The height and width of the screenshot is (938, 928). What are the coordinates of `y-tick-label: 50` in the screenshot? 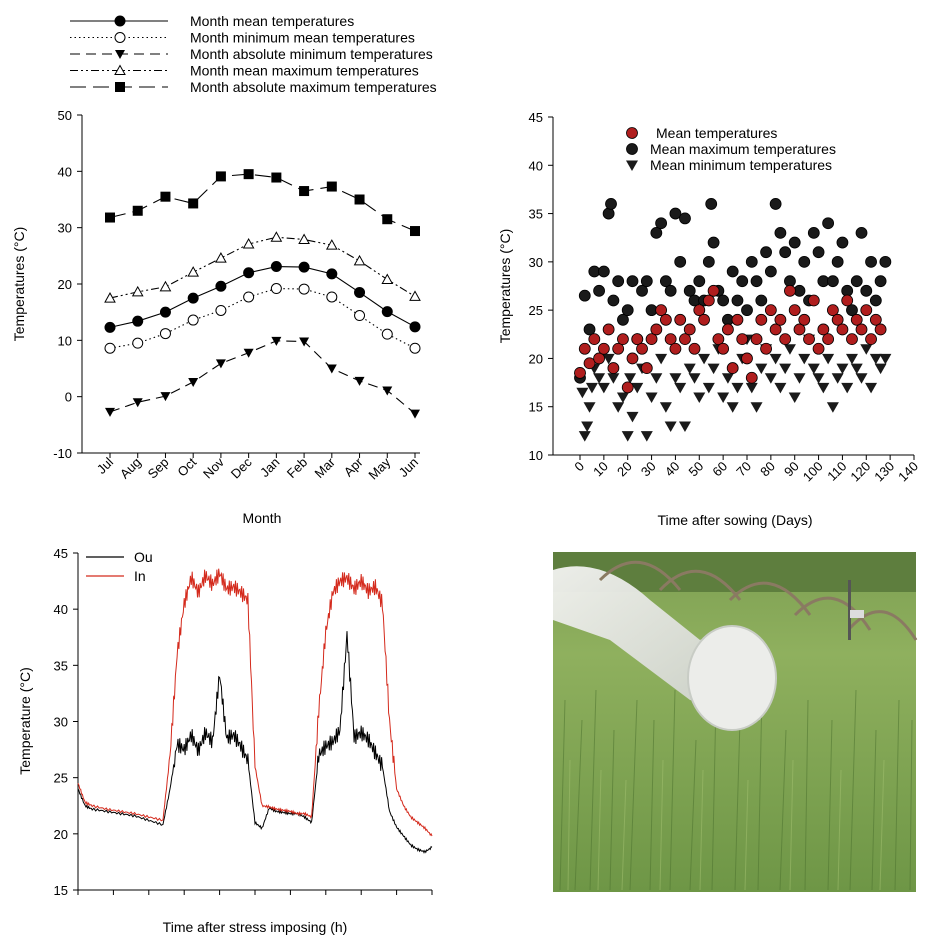 It's located at (65, 115).